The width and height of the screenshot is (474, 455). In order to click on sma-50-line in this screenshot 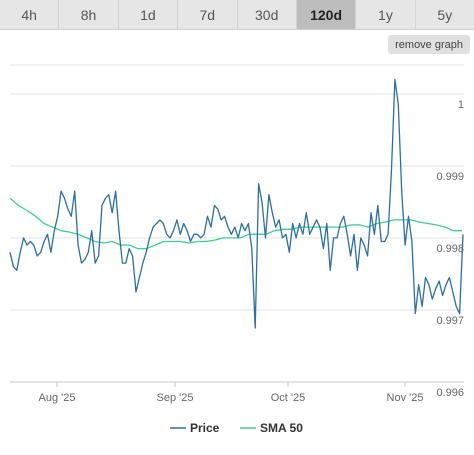, I will do `click(235, 223)`.